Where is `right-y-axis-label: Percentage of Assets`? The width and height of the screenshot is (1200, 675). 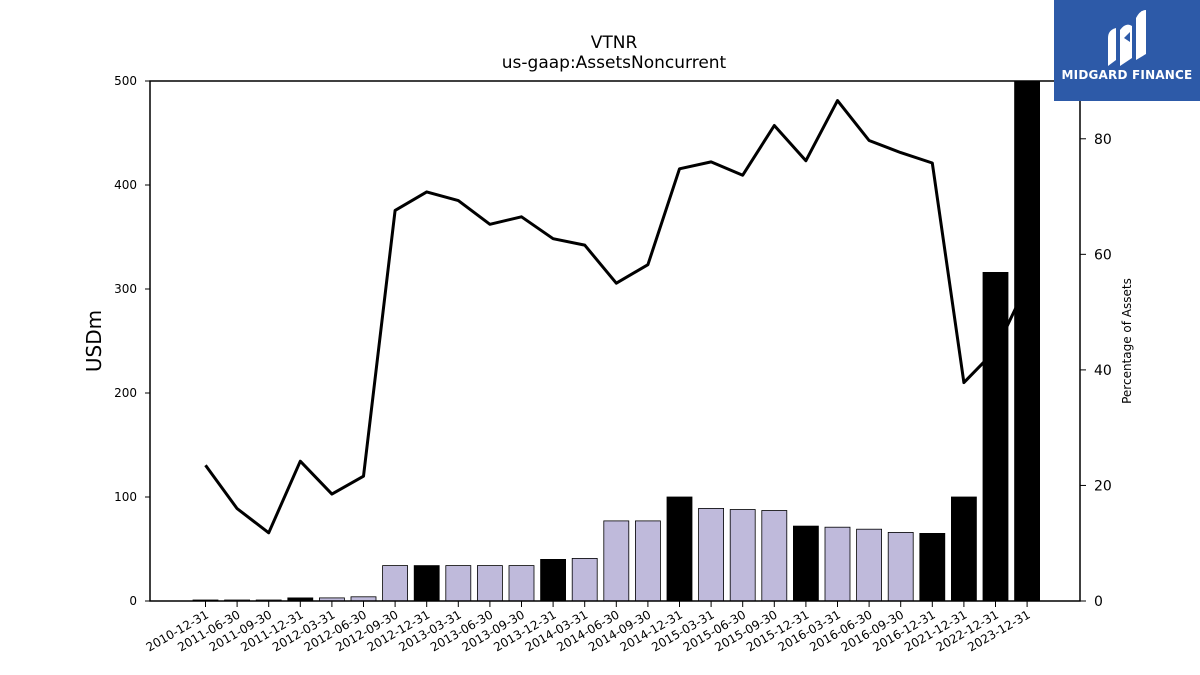
right-y-axis-label: Percentage of Assets is located at coordinates (1127, 341).